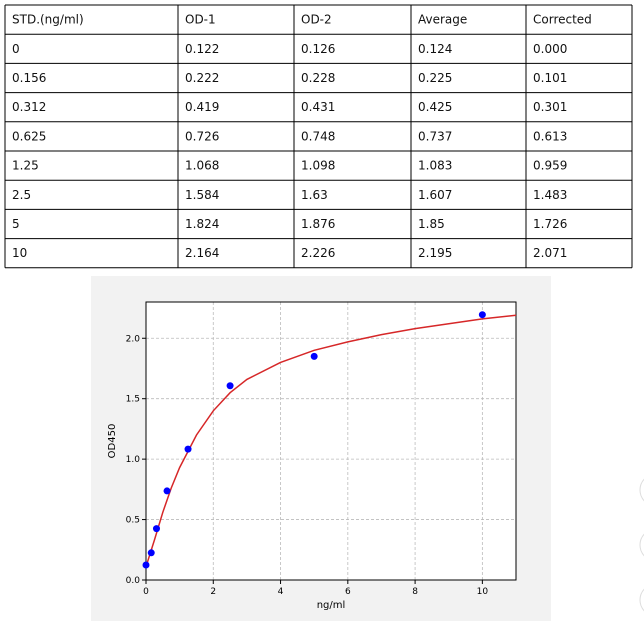 The width and height of the screenshot is (644, 636). I want to click on table-cell: 1.483, so click(550, 195).